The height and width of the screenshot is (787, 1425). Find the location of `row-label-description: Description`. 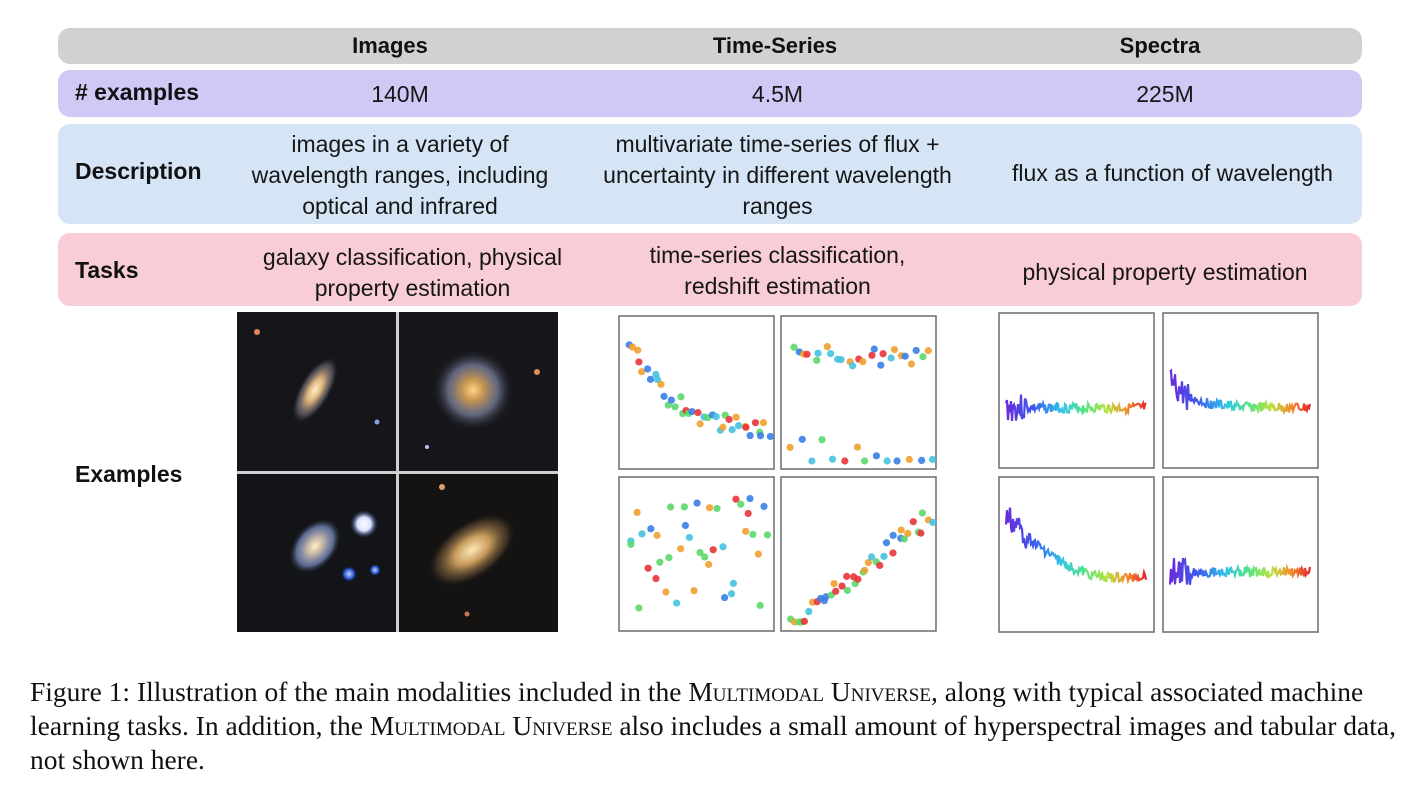

row-label-description: Description is located at coordinates (138, 171).